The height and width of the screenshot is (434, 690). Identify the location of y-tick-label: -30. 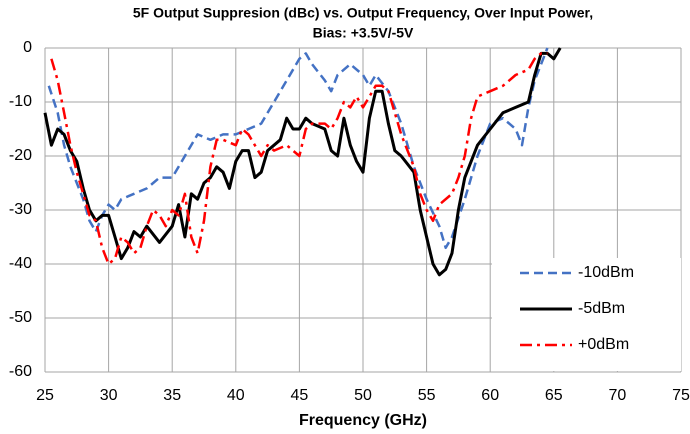
(20, 209).